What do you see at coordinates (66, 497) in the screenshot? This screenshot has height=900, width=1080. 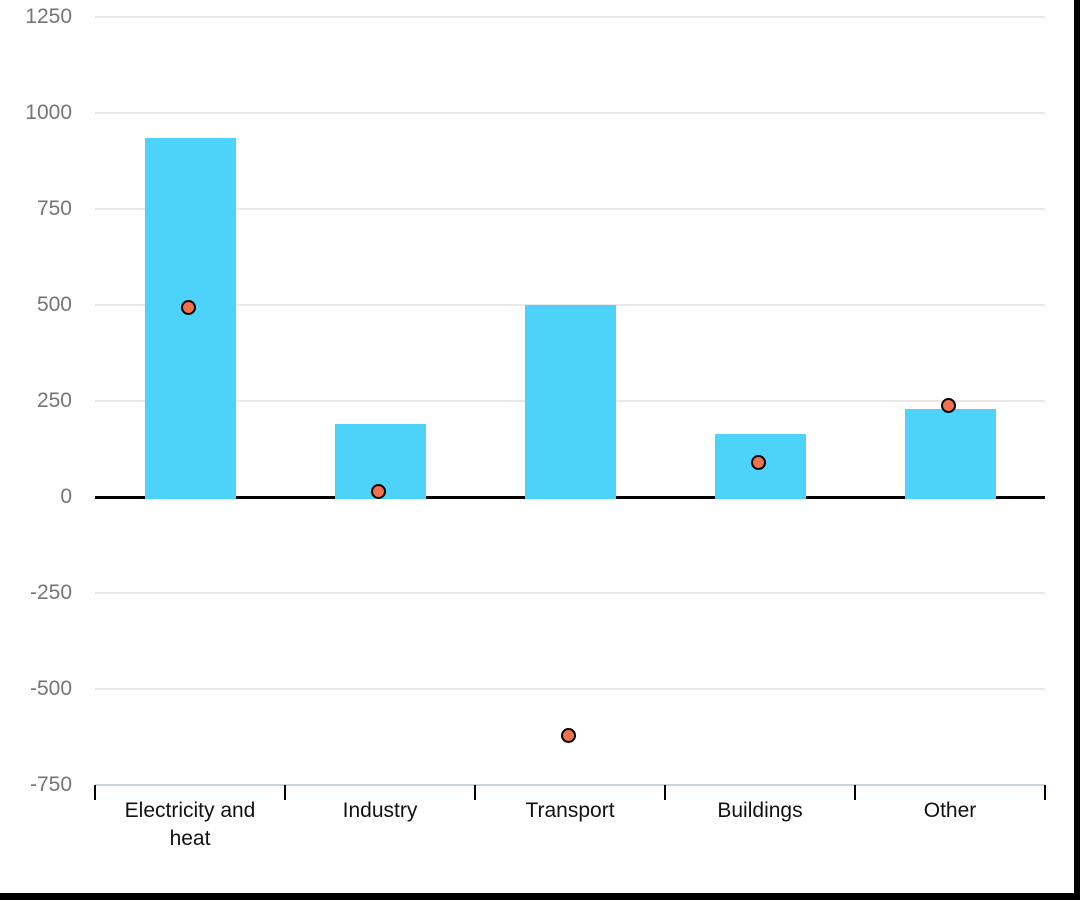 I see `y-axis-tick-label: 0` at bounding box center [66, 497].